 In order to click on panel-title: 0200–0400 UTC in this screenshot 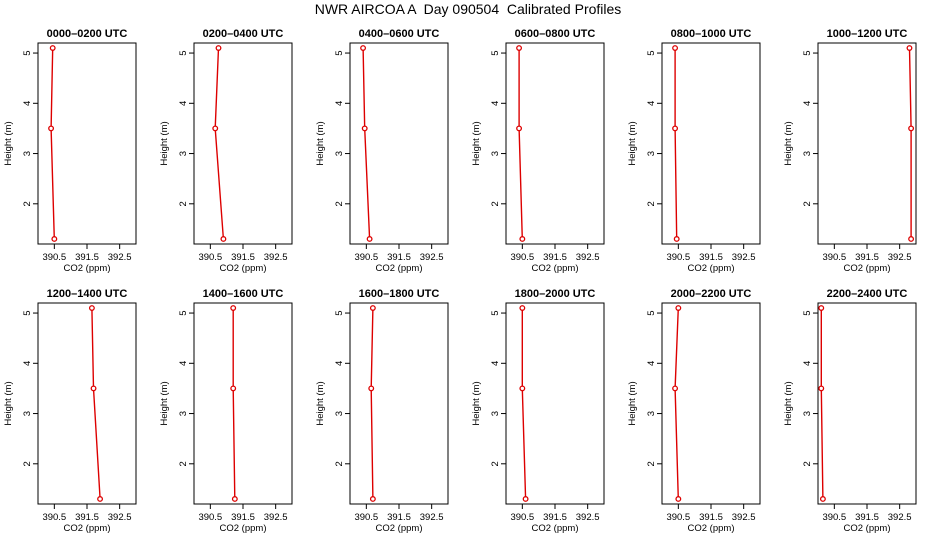, I will do `click(243, 34)`.